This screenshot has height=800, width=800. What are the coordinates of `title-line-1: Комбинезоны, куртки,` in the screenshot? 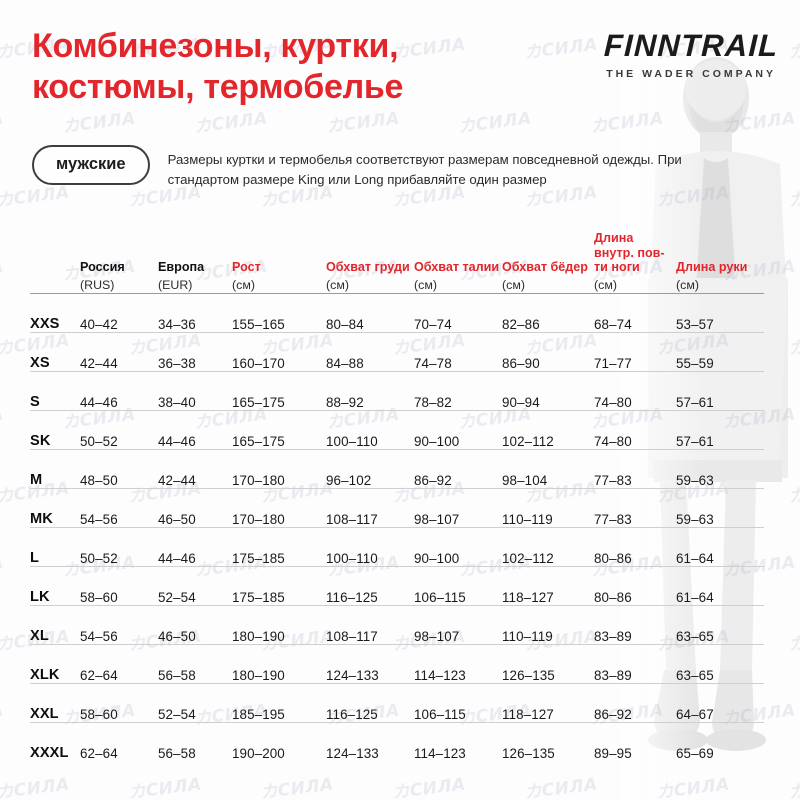 It's located at (215, 46).